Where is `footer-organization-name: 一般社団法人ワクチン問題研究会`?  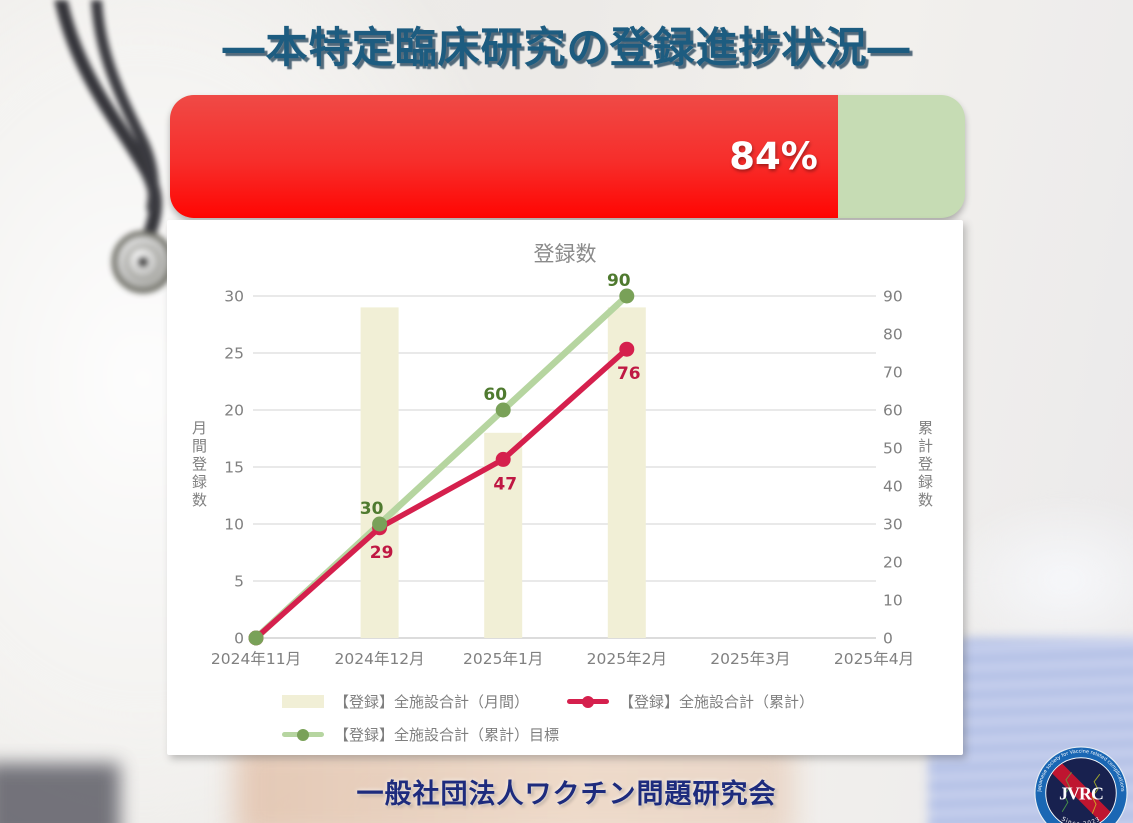 footer-organization-name: 一般社団法人ワクチン問題研究会 is located at coordinates (566, 794).